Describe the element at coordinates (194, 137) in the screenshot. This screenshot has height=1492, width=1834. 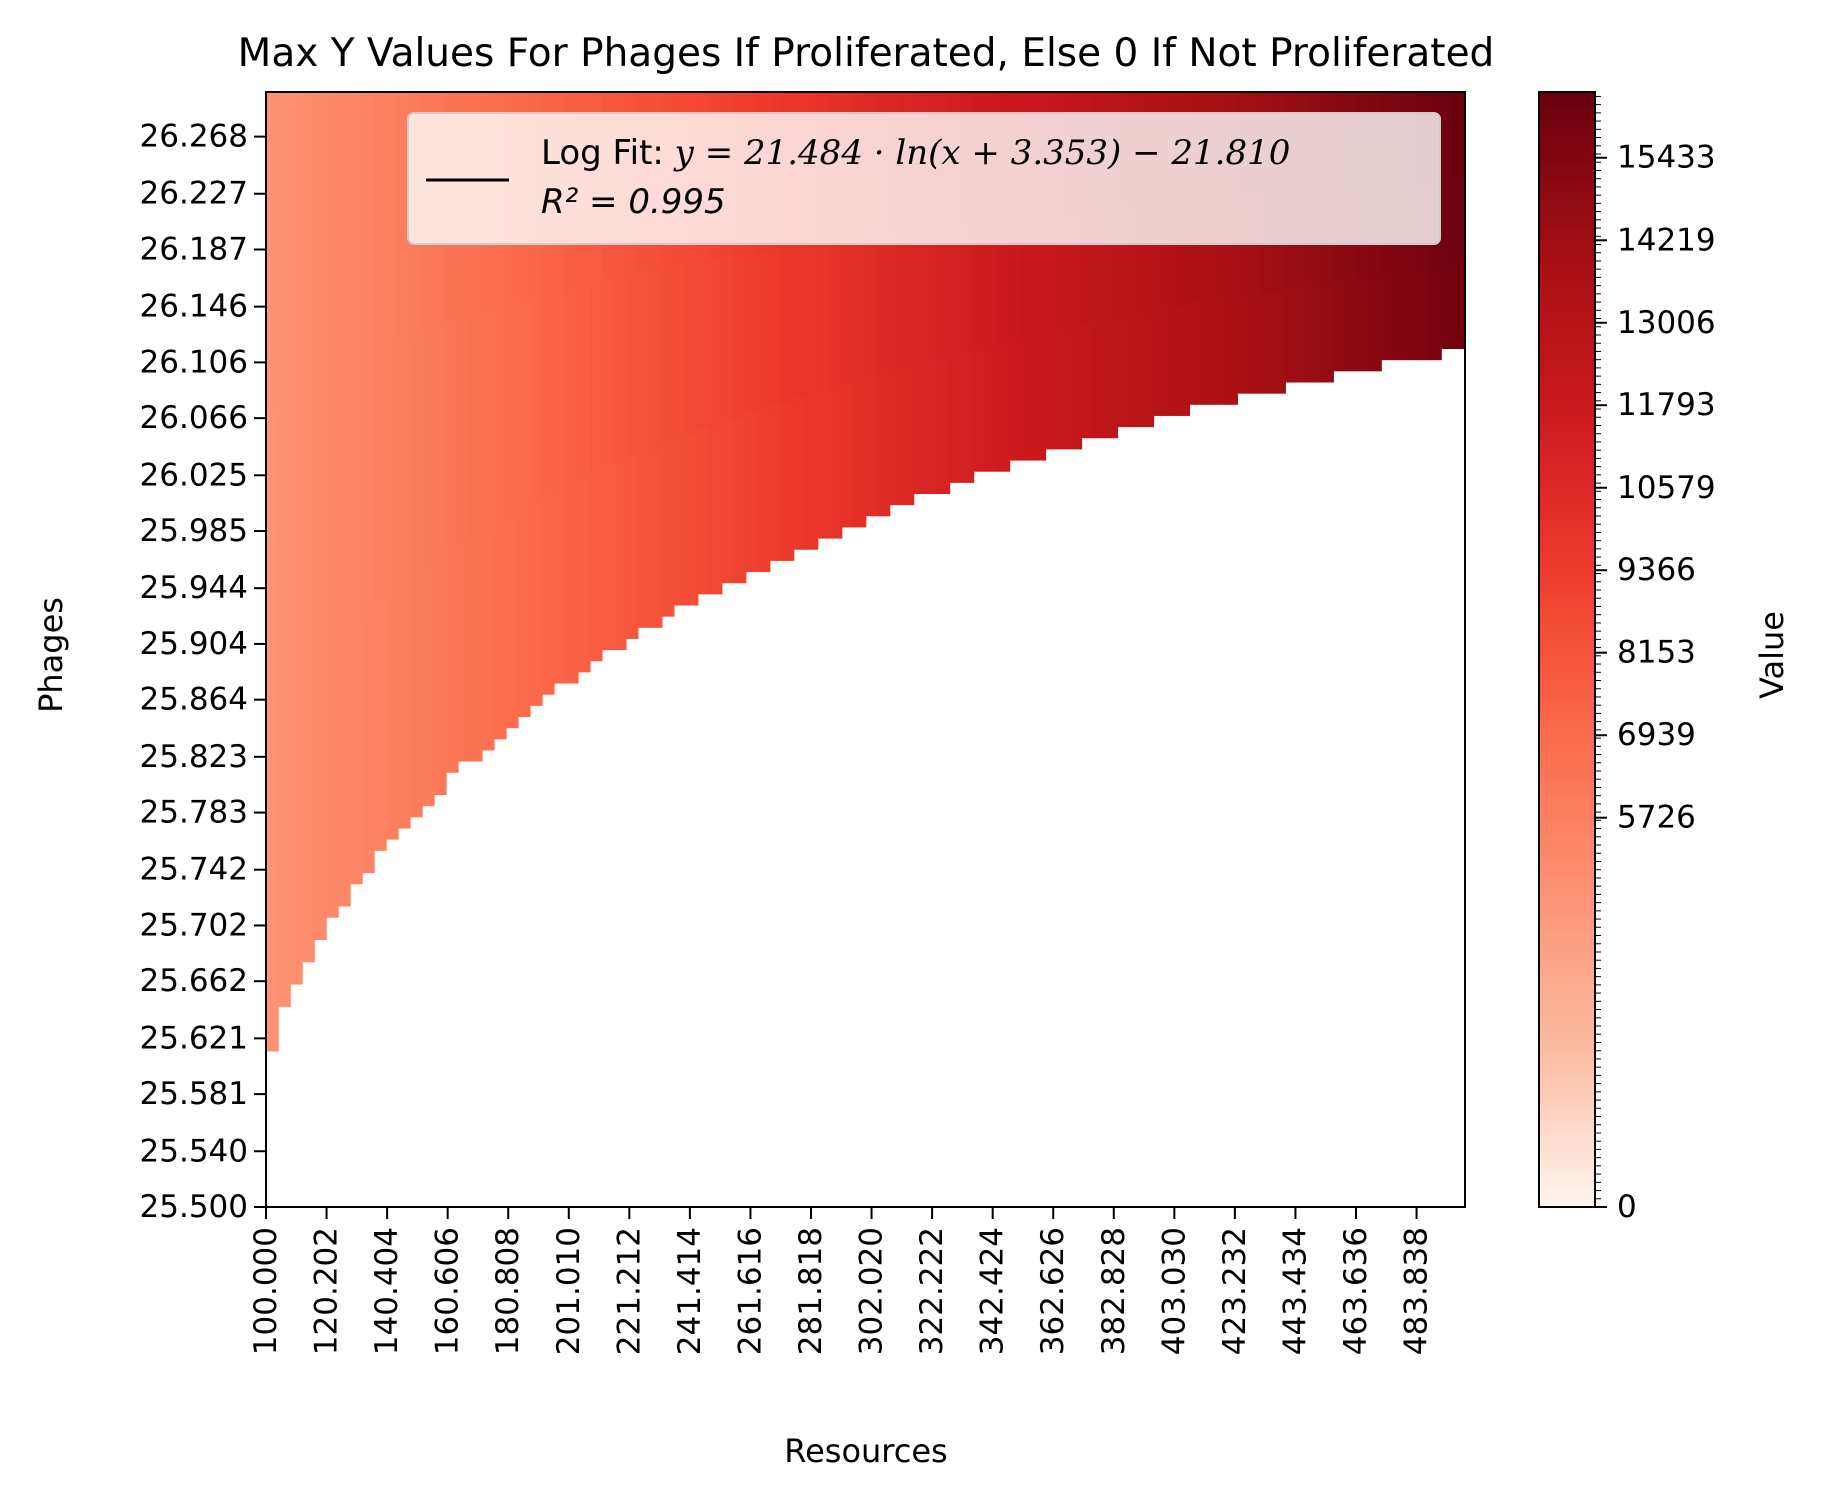
I see `y-tick-label: 26.268` at that location.